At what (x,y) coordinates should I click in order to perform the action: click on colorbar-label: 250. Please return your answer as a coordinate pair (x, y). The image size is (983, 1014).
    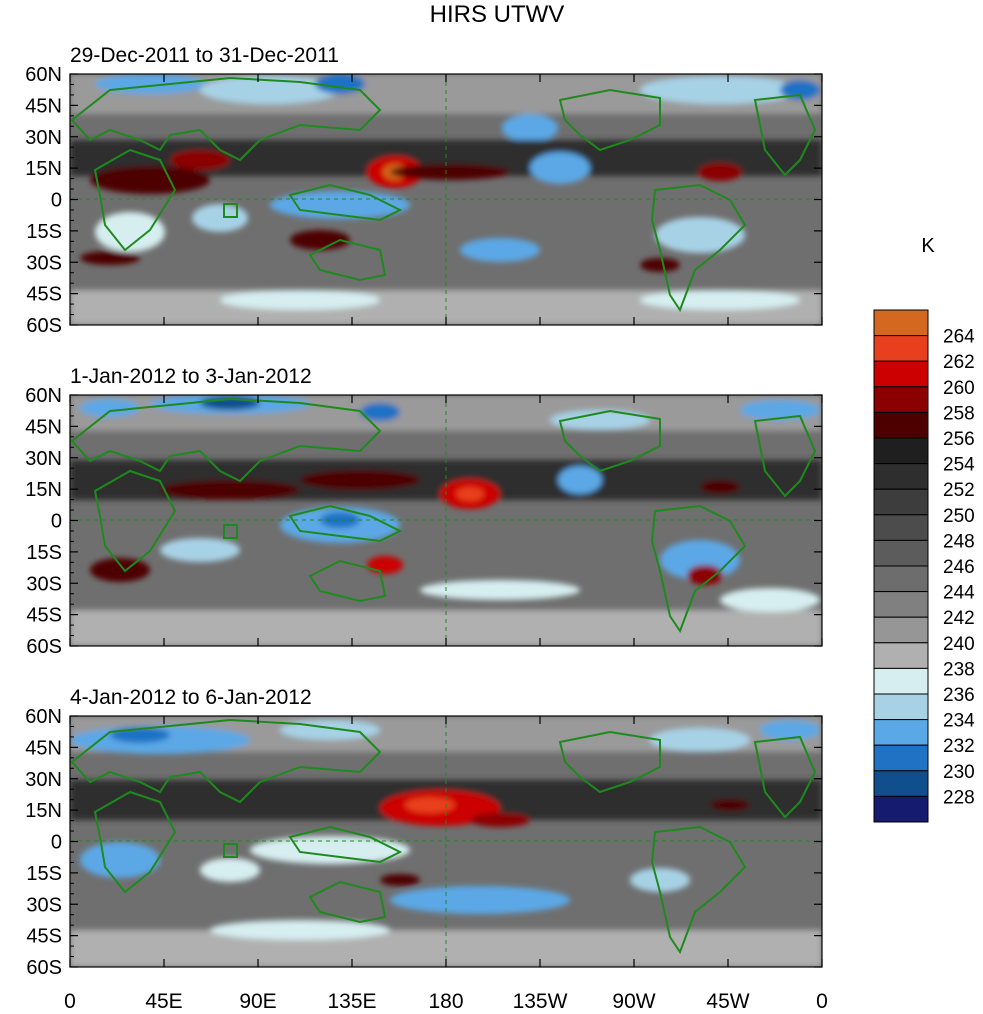
    Looking at the image, I should click on (959, 516).